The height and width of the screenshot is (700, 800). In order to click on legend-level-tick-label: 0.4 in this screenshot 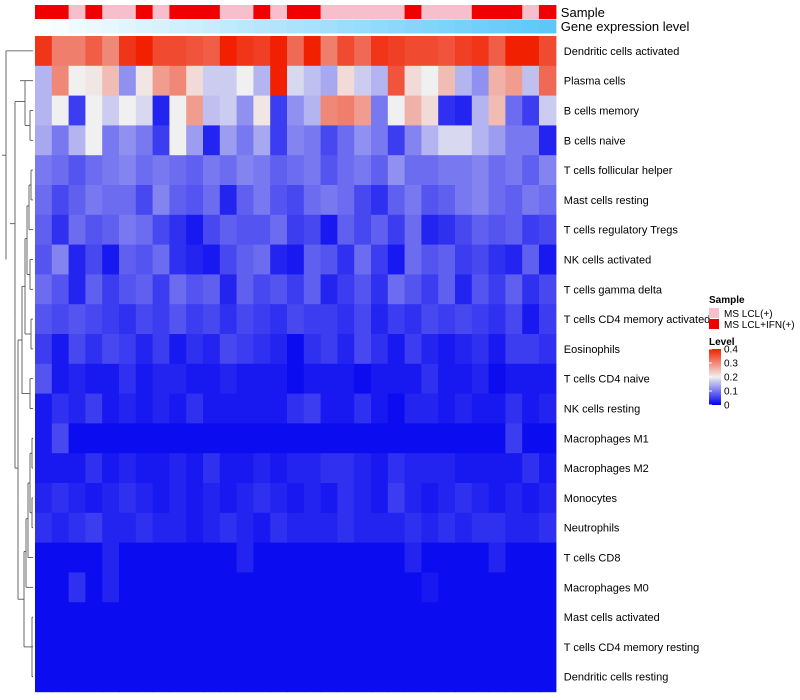, I will do `click(731, 350)`.